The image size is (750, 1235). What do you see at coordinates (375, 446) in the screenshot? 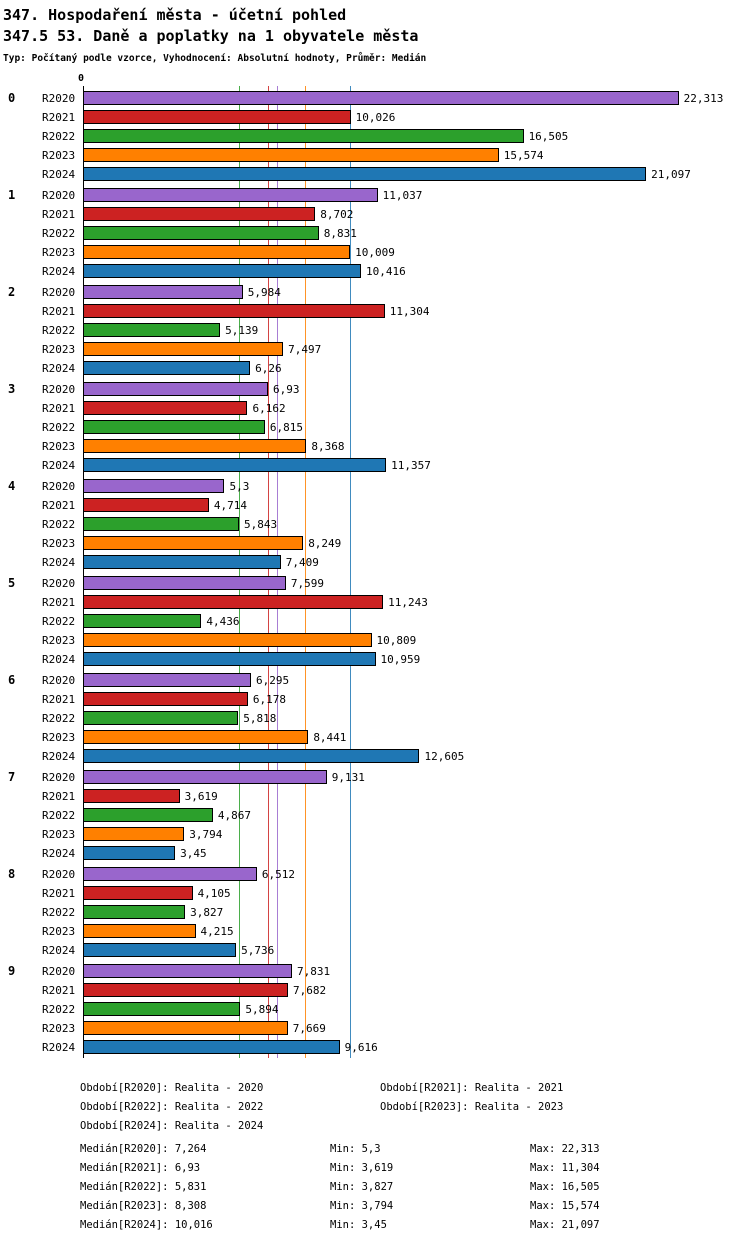
I see `bar-row: R2023 8,368` at bounding box center [375, 446].